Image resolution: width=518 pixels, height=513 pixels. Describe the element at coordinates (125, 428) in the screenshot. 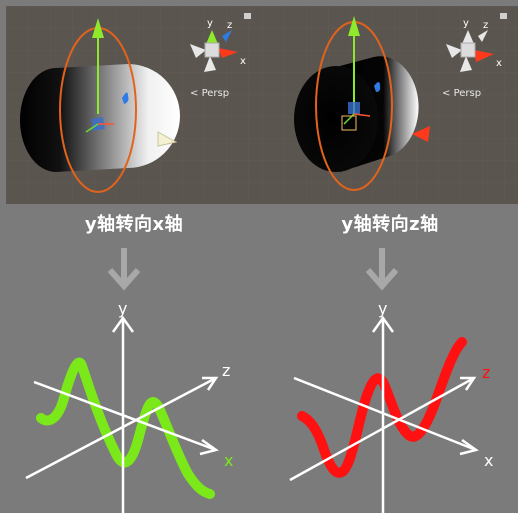

I see `sine-curve-left` at that location.